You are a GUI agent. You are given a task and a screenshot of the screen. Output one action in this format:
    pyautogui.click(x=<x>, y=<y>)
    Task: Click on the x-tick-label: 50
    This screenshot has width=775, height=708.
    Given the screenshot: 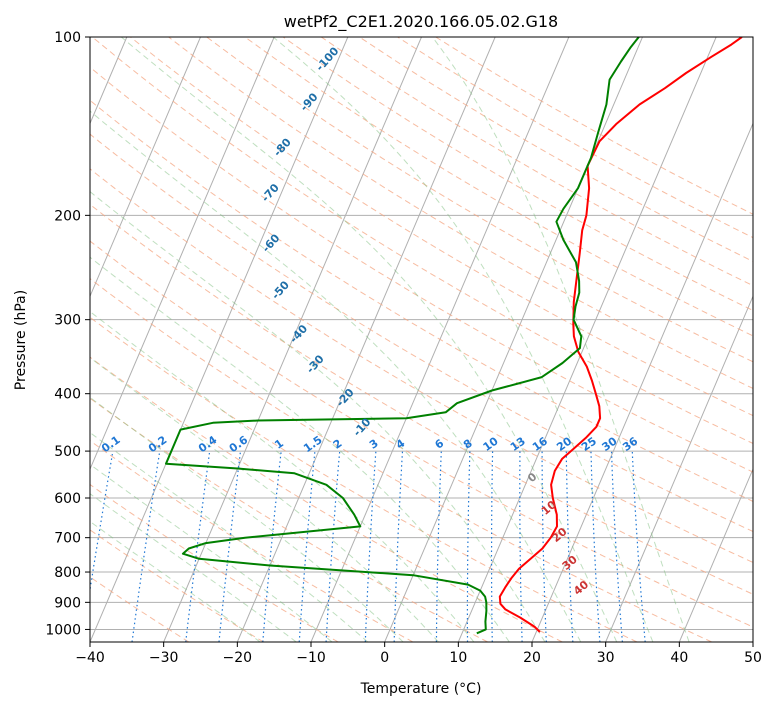 What is the action you would take?
    pyautogui.click(x=753, y=658)
    